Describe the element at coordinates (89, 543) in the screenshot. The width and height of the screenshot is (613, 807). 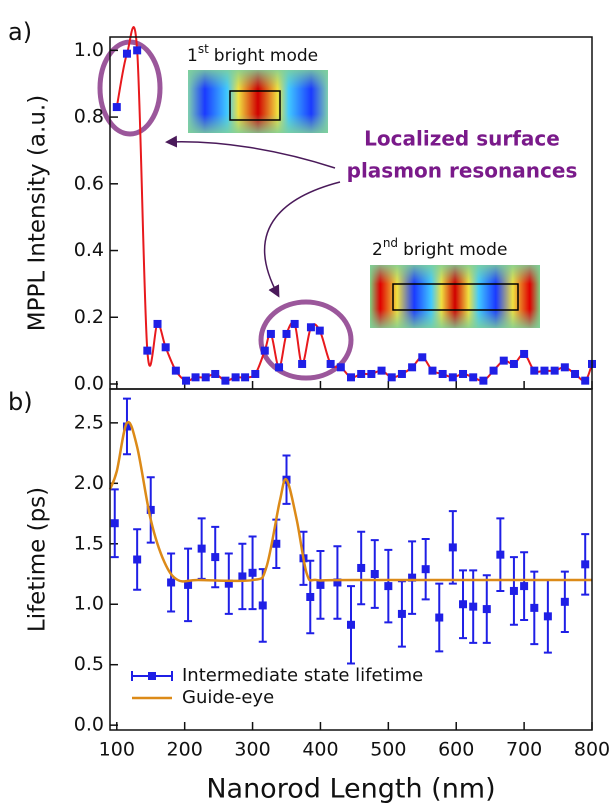
I see `y-tick-label: 1.5` at that location.